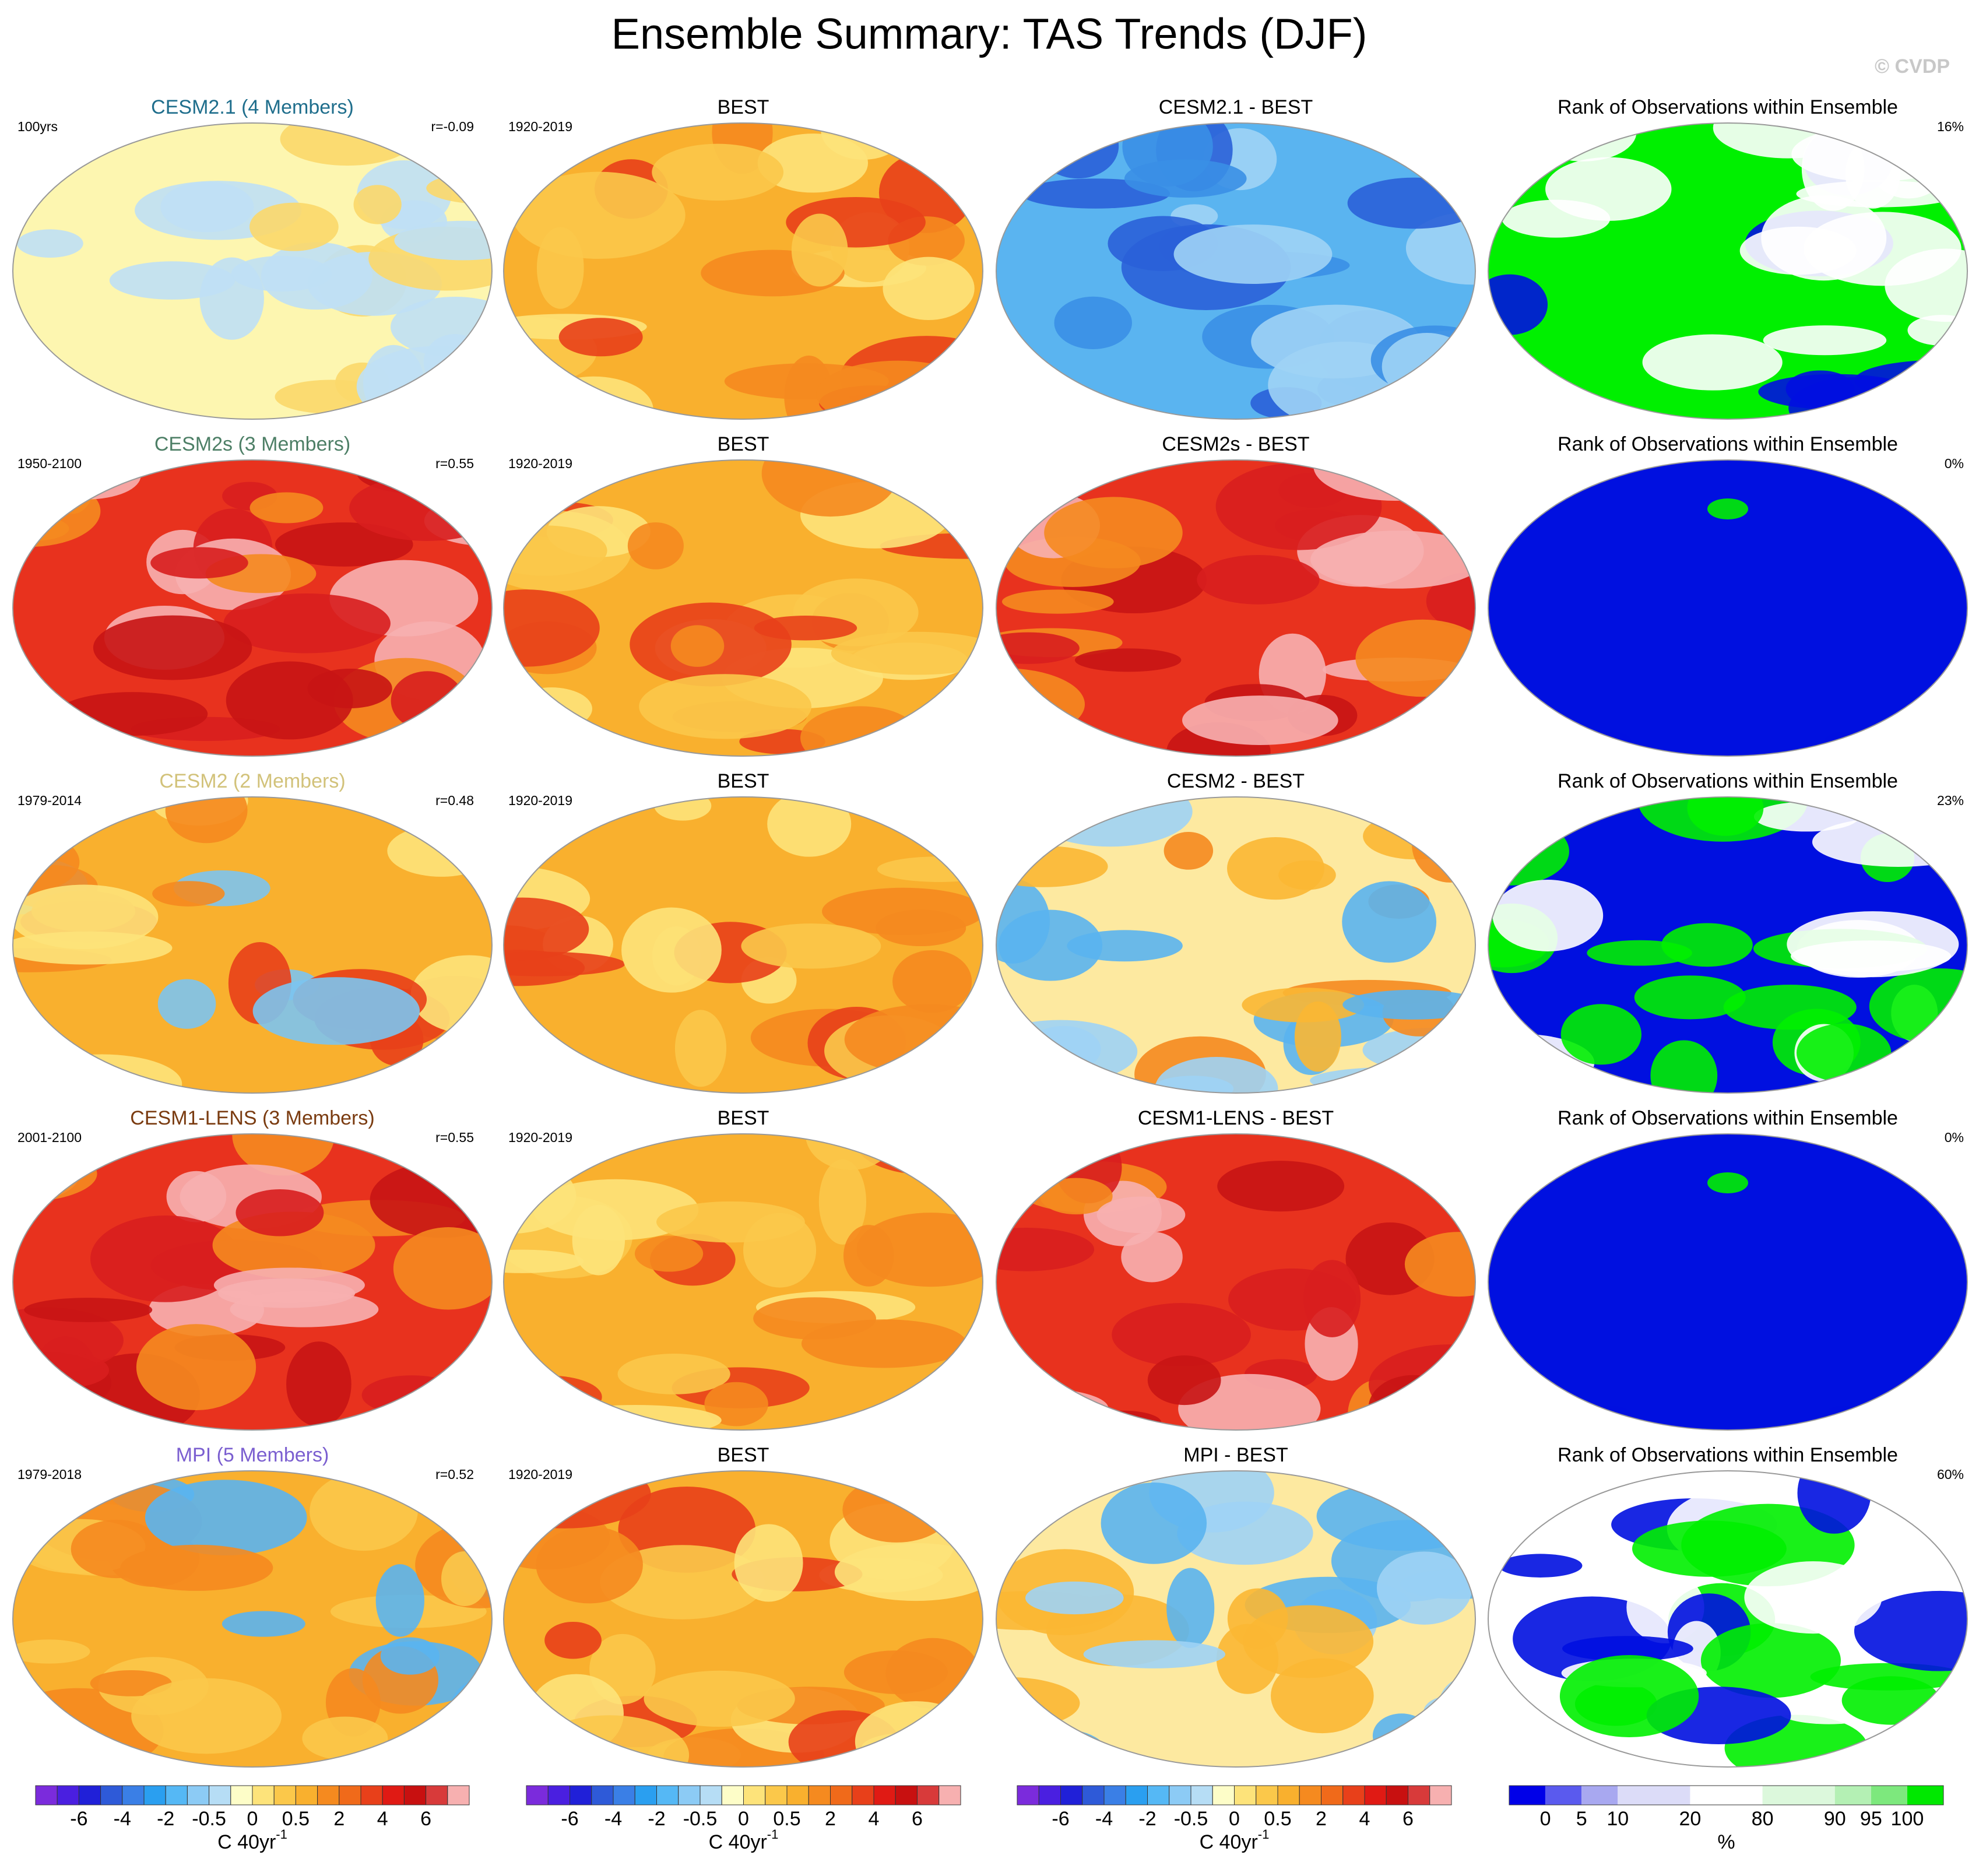 The height and width of the screenshot is (1876, 1979). Describe the element at coordinates (1913, 66) in the screenshot. I see `watermark: © CVDP` at that location.